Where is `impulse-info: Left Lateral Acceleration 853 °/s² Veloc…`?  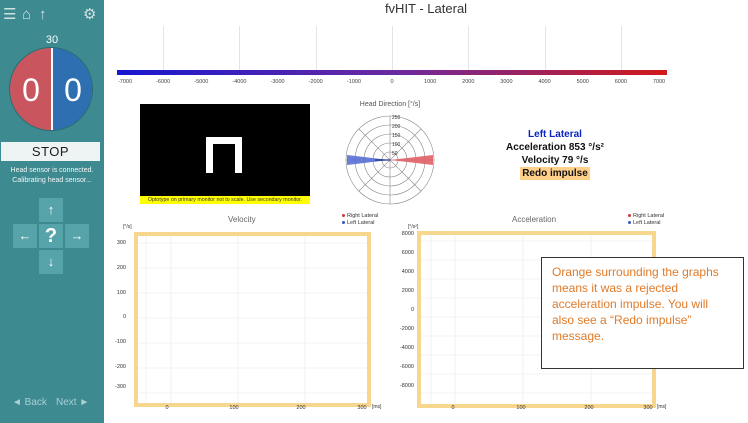
impulse-info: Left Lateral Acceleration 853 °/s² Veloc… is located at coordinates (555, 154).